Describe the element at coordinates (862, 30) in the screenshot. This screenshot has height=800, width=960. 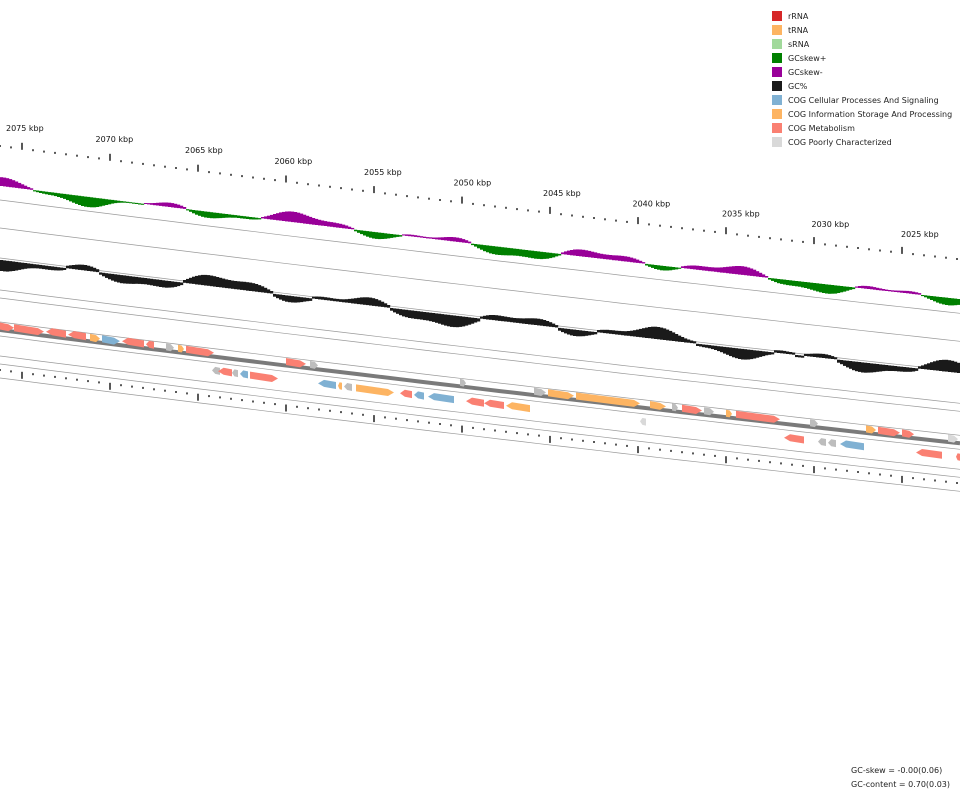
I see `legend-item-trna: tRNA` at that location.